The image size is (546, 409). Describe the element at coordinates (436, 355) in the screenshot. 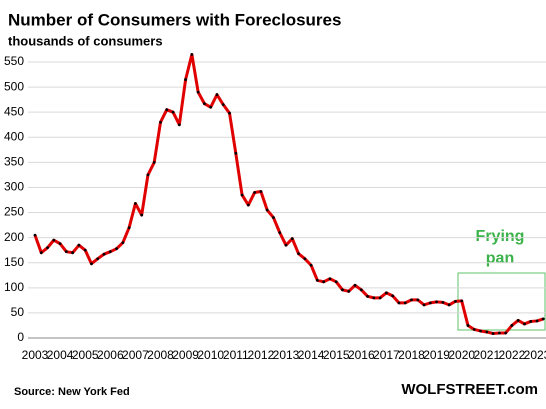

I see `x-tick-label: 2019` at that location.